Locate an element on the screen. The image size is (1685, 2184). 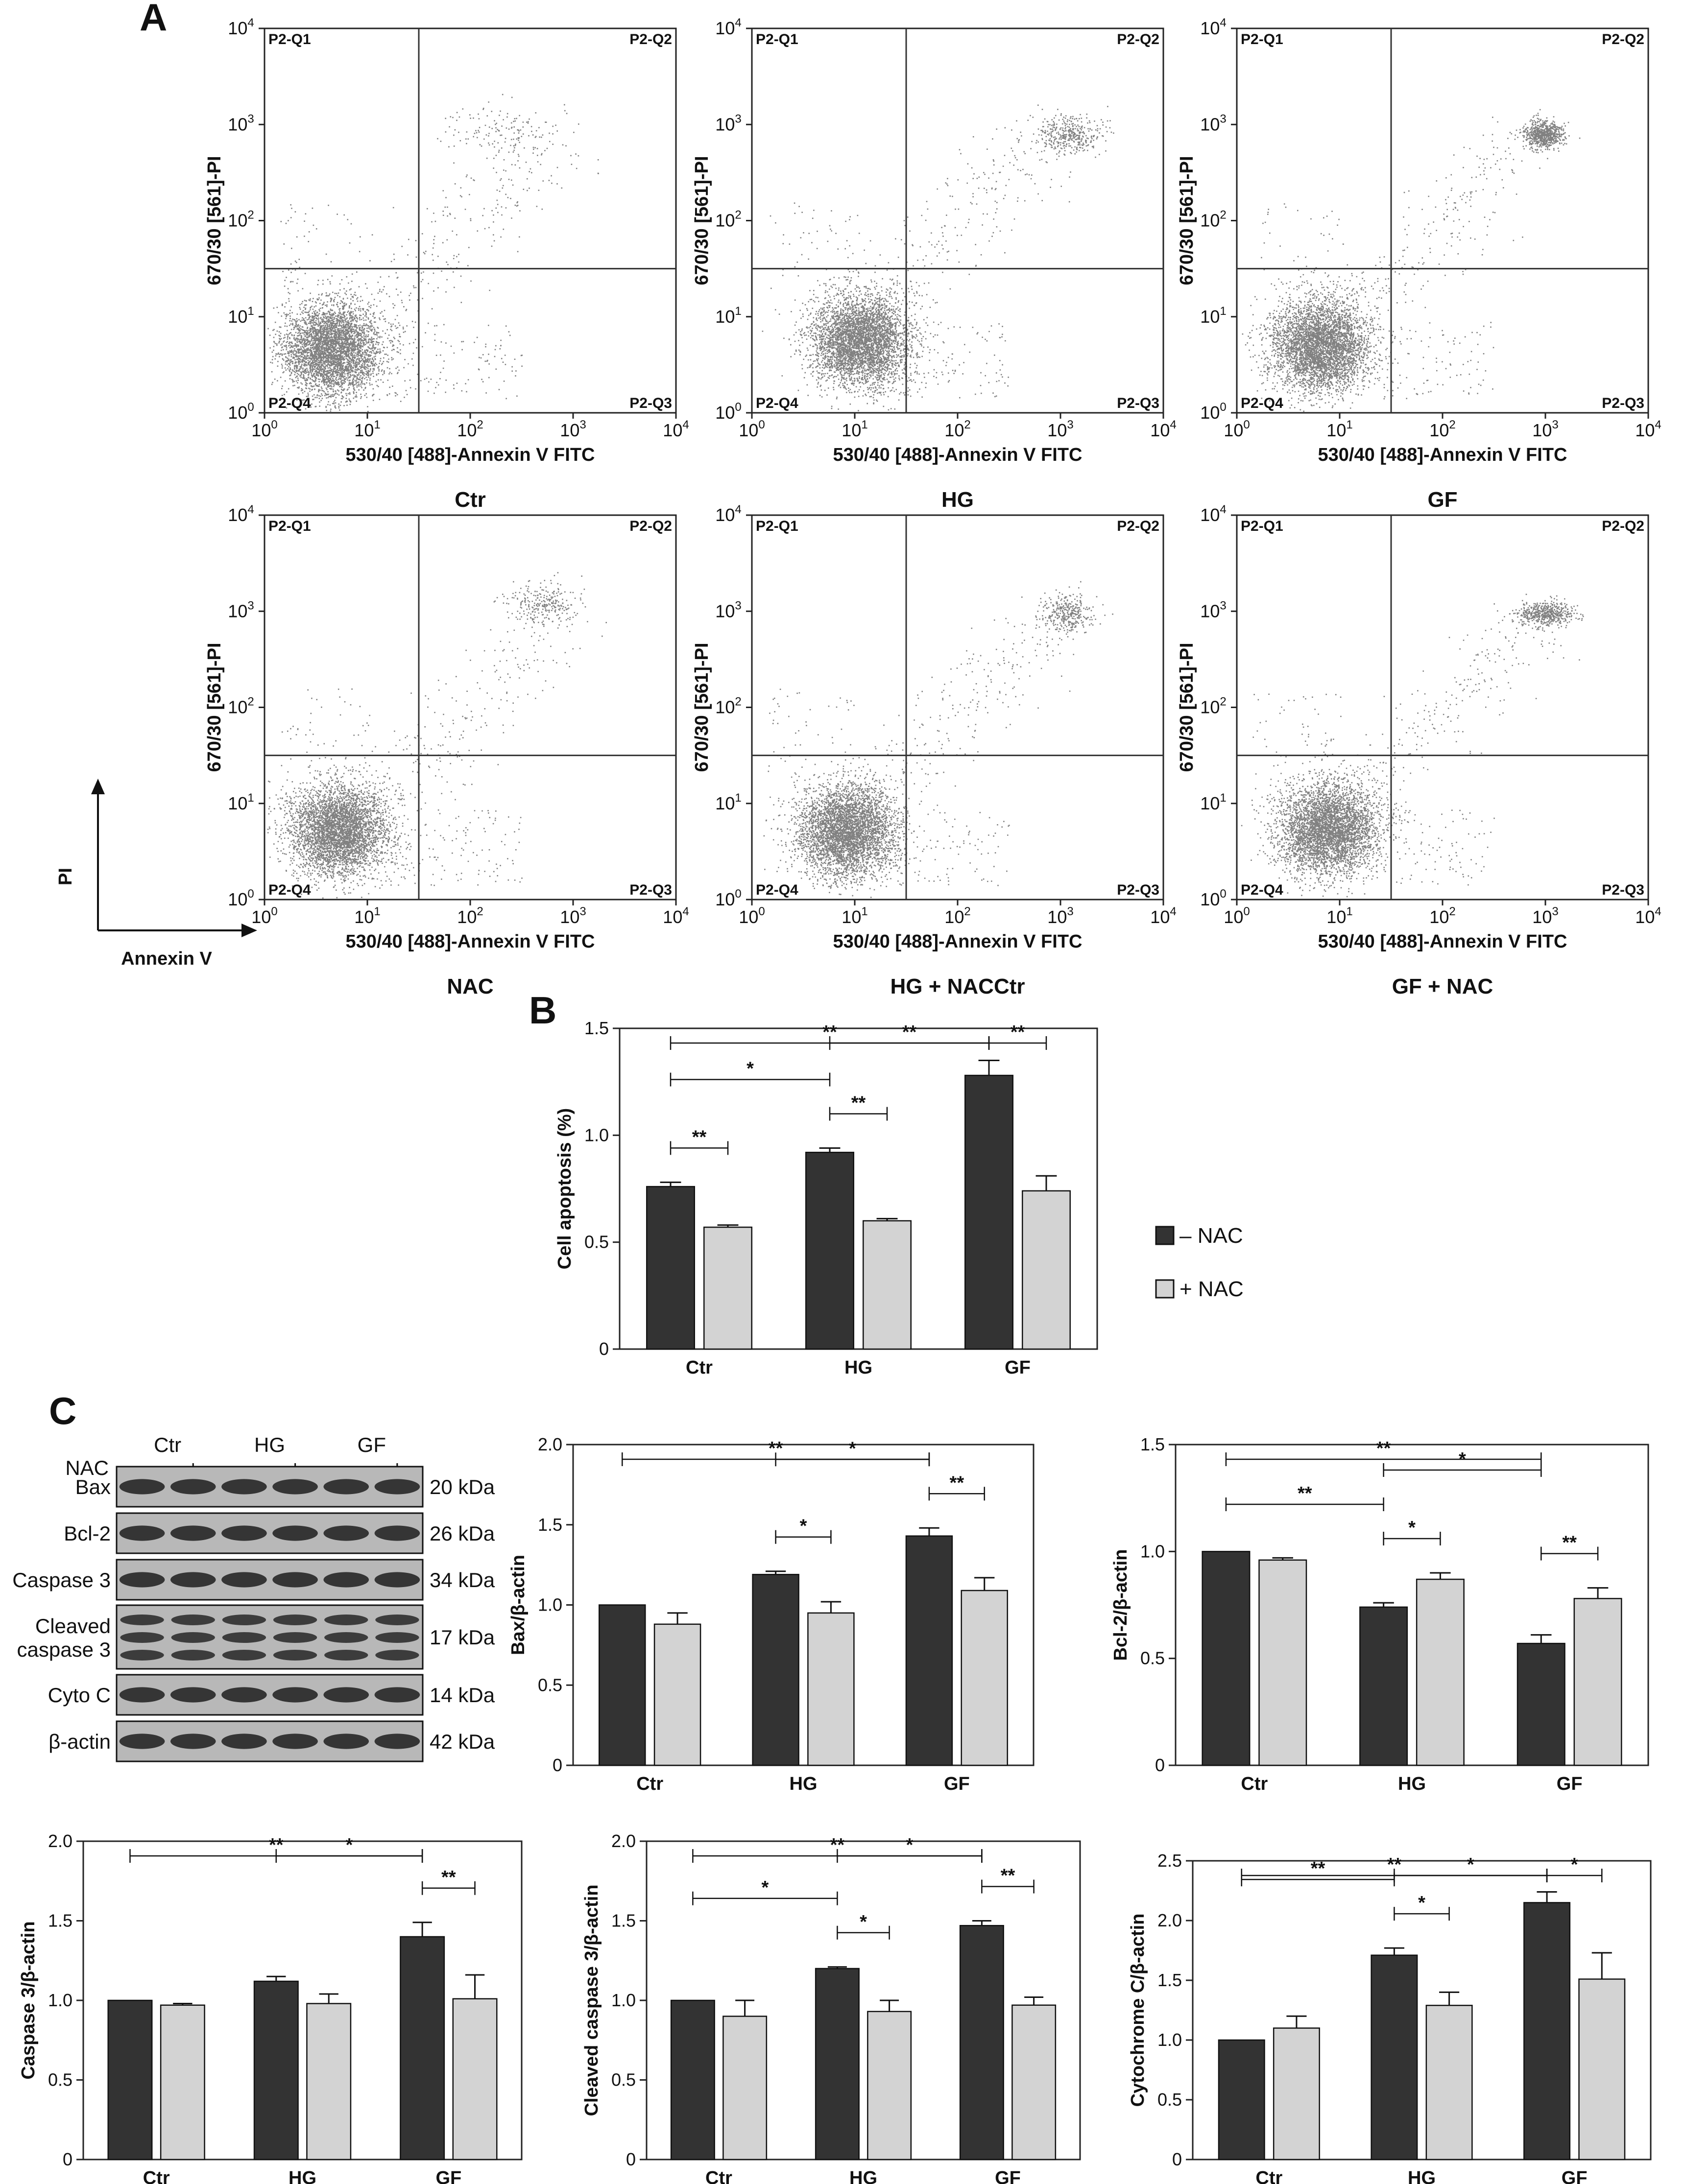
blot-kda-label: 20 kDa is located at coordinates (462, 1486).